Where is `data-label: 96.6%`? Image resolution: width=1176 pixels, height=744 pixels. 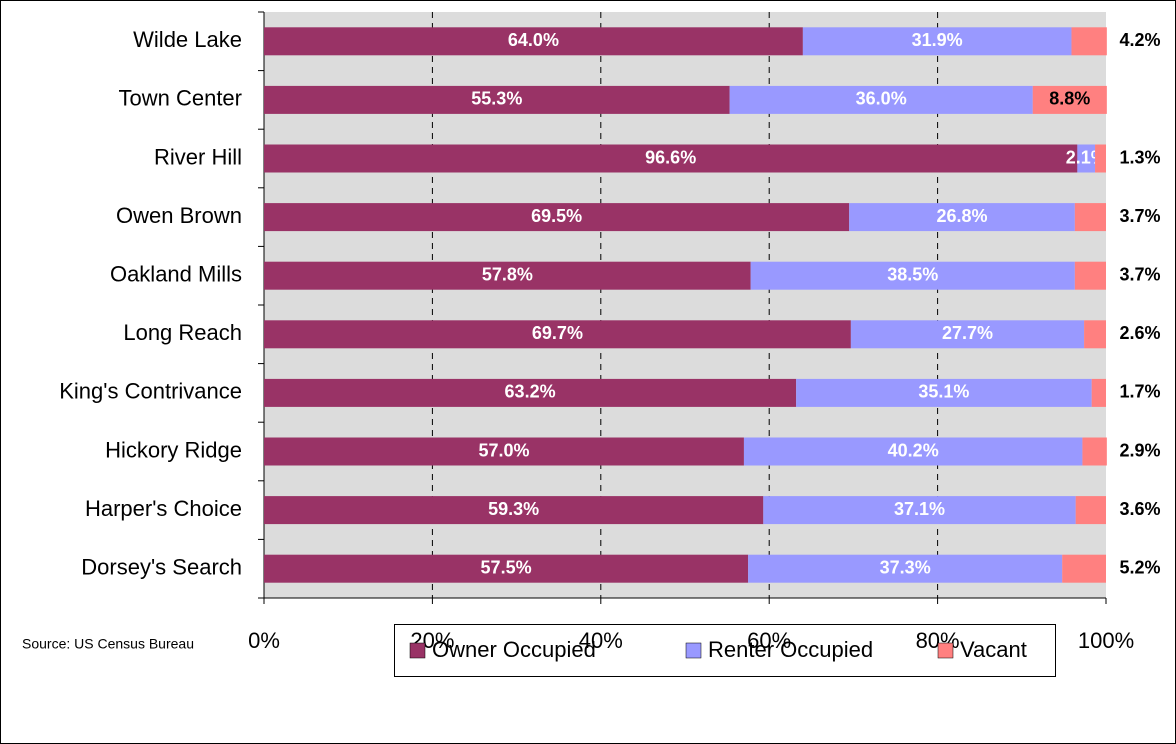 data-label: 96.6% is located at coordinates (670, 157).